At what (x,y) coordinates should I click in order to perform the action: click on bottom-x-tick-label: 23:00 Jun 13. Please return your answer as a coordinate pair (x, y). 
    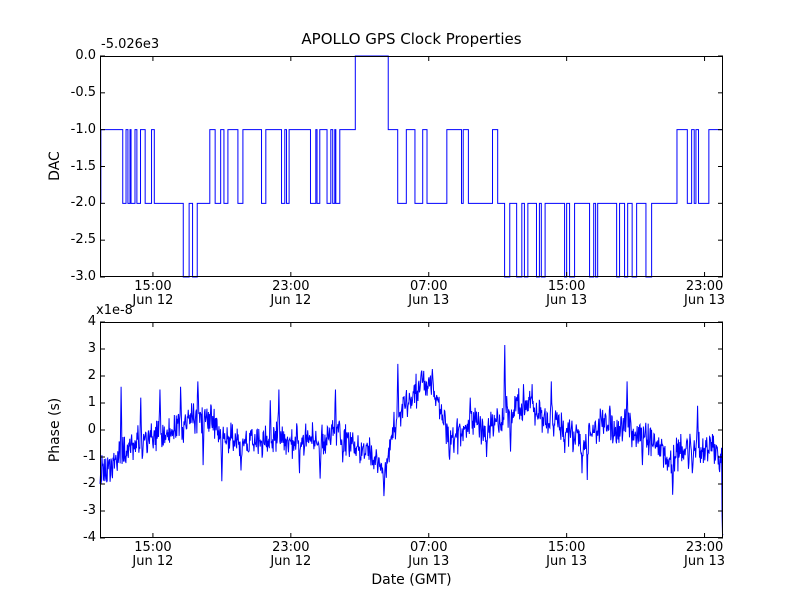
    Looking at the image, I should click on (705, 555).